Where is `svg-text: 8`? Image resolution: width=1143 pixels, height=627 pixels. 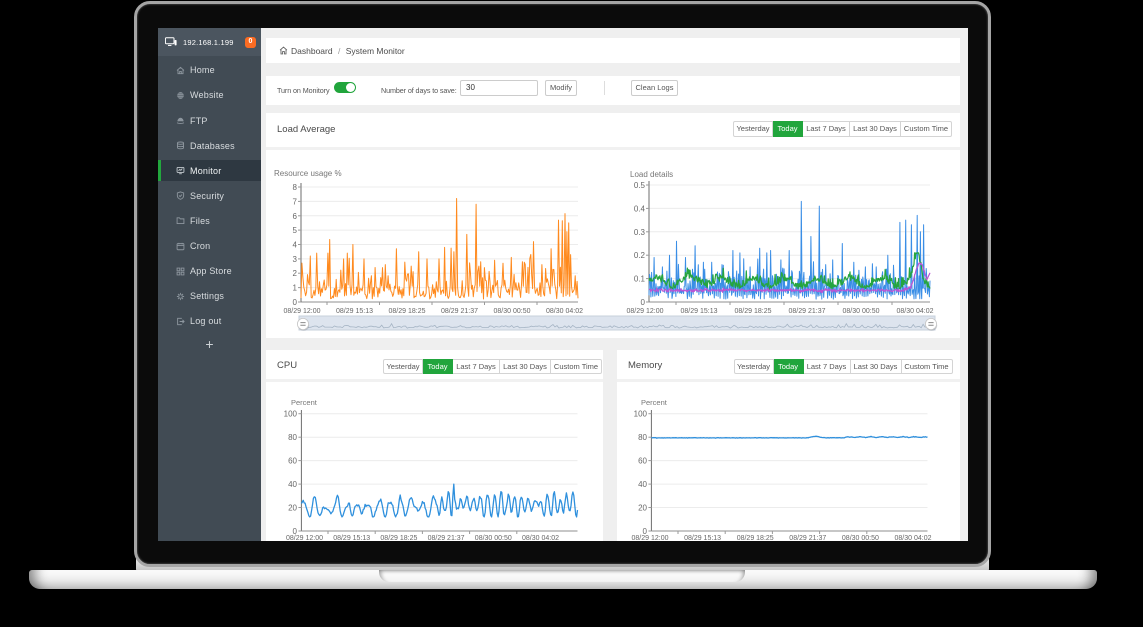
svg-text: 8 is located at coordinates (295, 187).